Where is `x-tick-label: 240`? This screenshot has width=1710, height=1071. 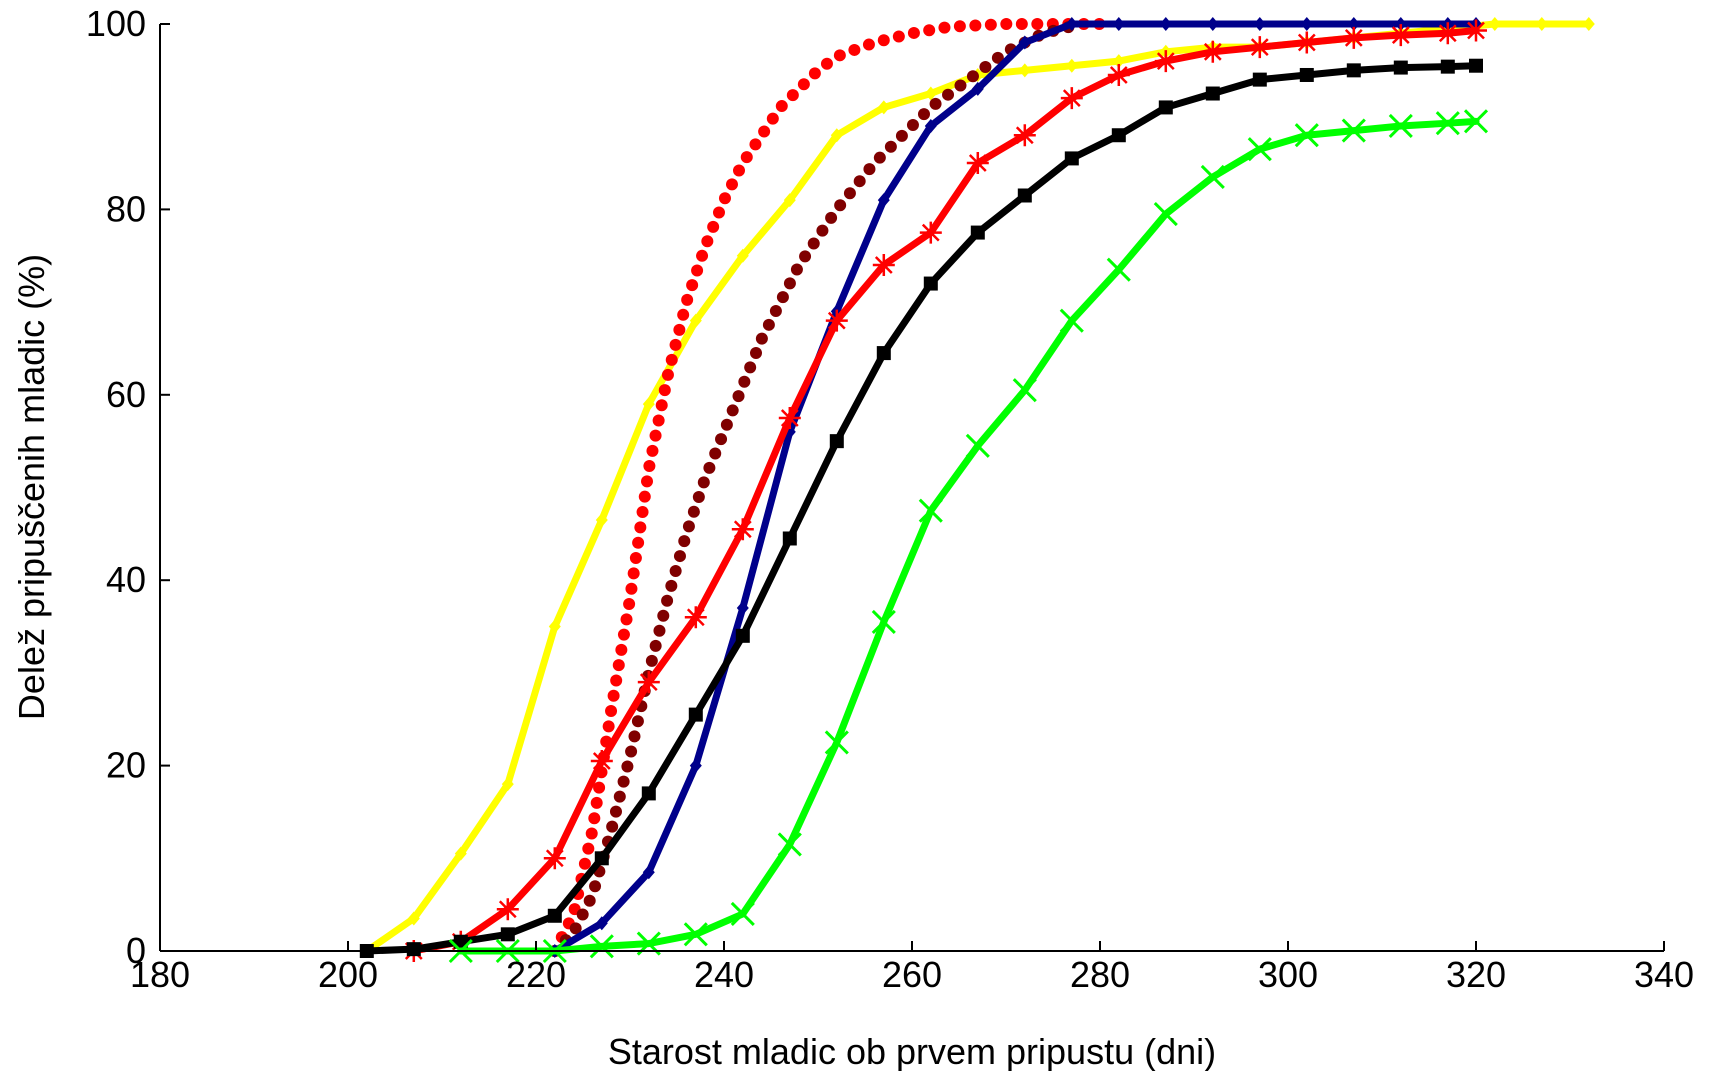
x-tick-label: 240 is located at coordinates (724, 974).